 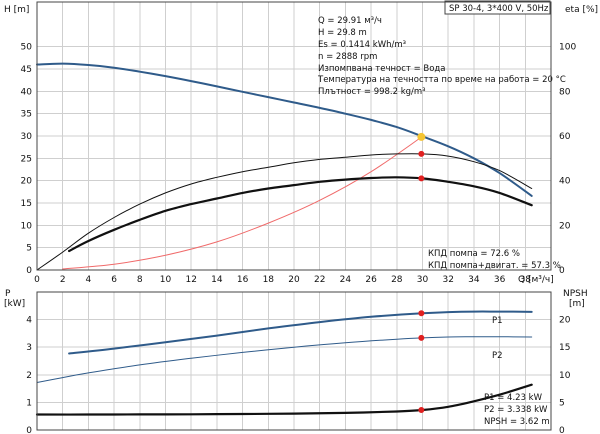 I want to click on y-tick-label-power: 2, so click(x=29, y=376).